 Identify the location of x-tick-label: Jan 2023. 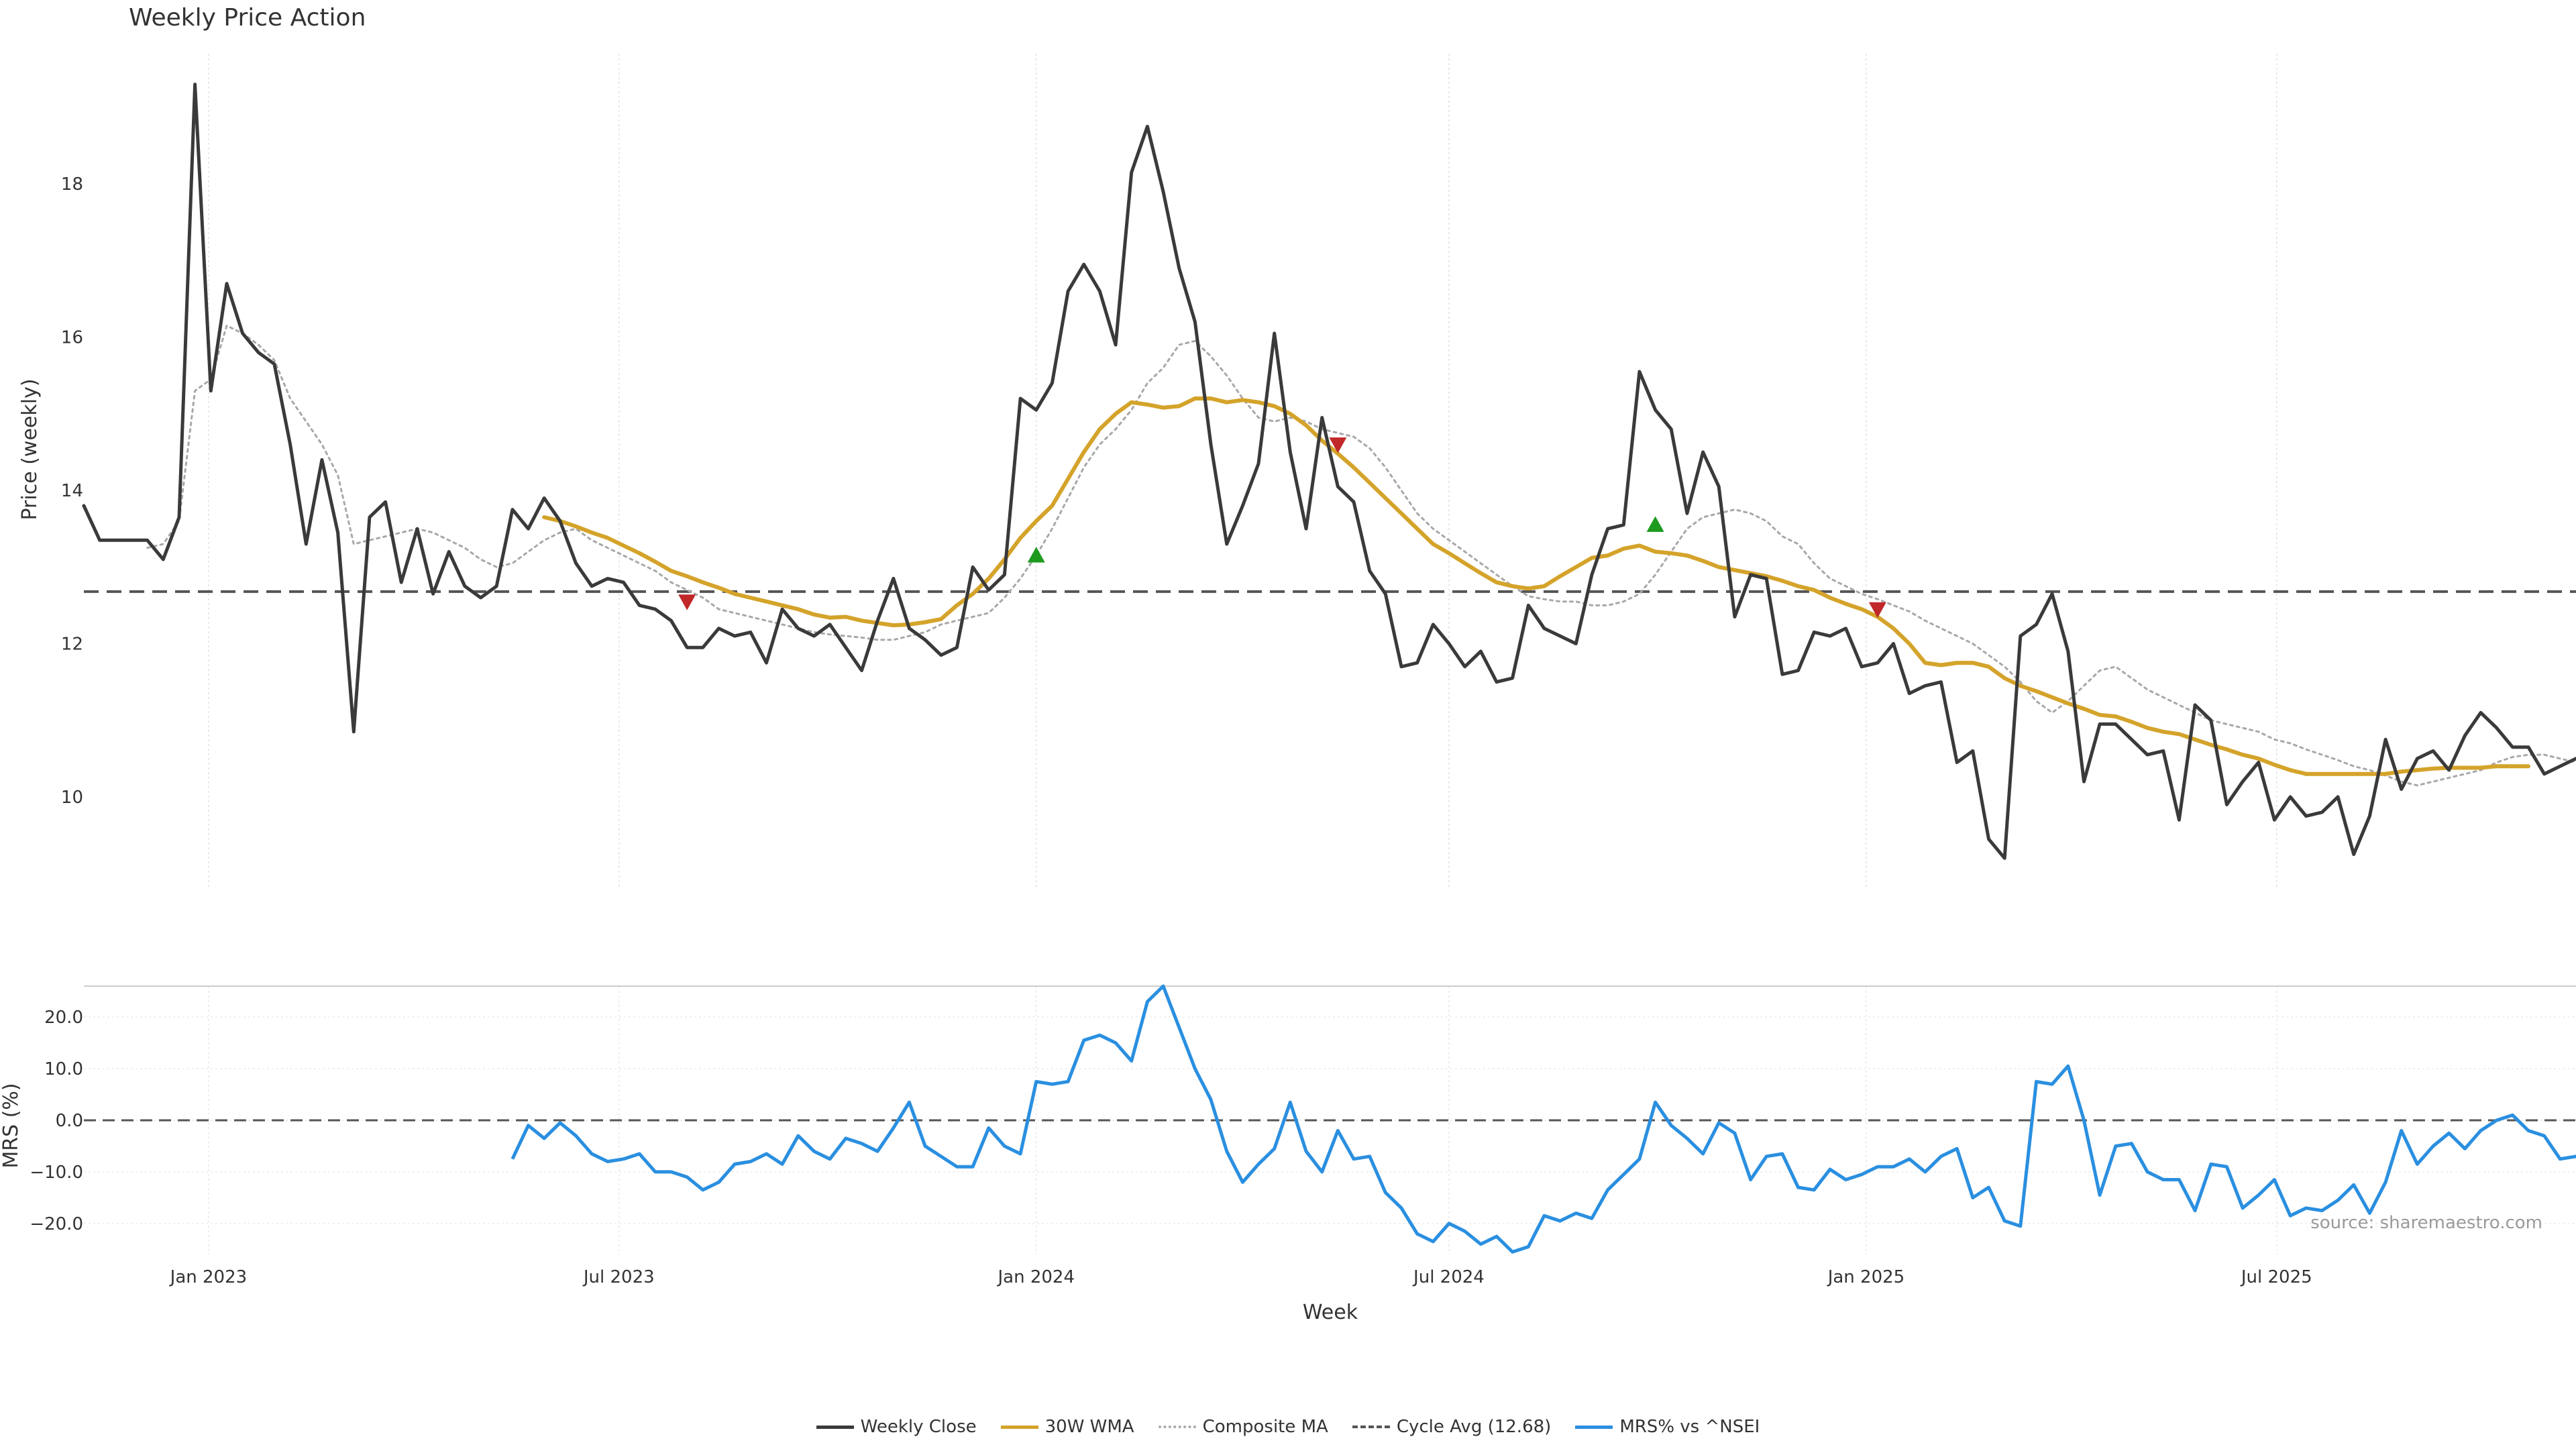
(208, 1277).